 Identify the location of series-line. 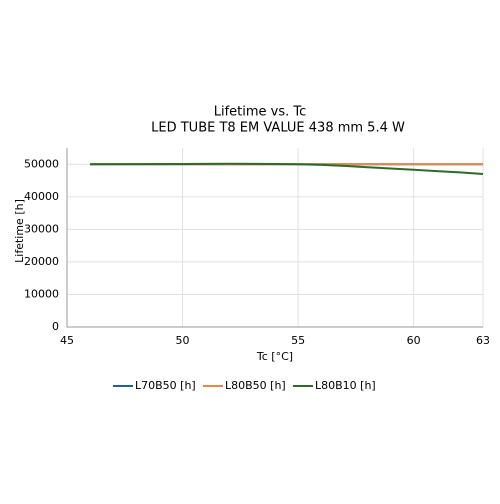
(287, 169).